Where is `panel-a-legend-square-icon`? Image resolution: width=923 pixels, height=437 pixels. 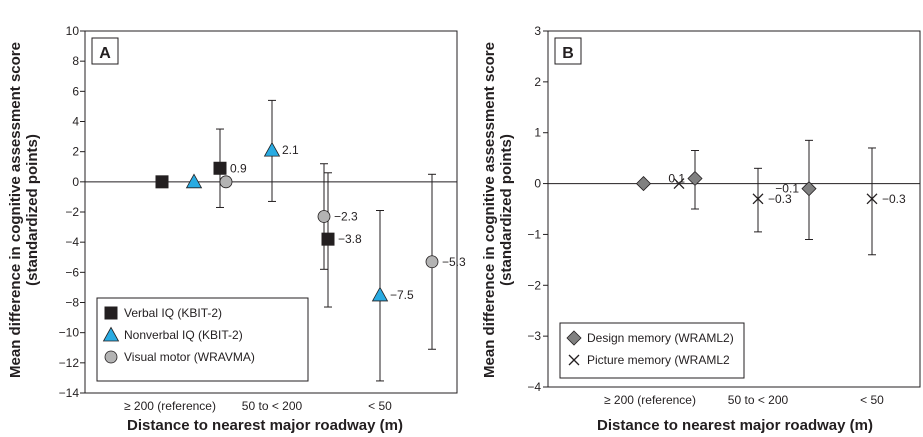 panel-a-legend-square-icon is located at coordinates (111, 313).